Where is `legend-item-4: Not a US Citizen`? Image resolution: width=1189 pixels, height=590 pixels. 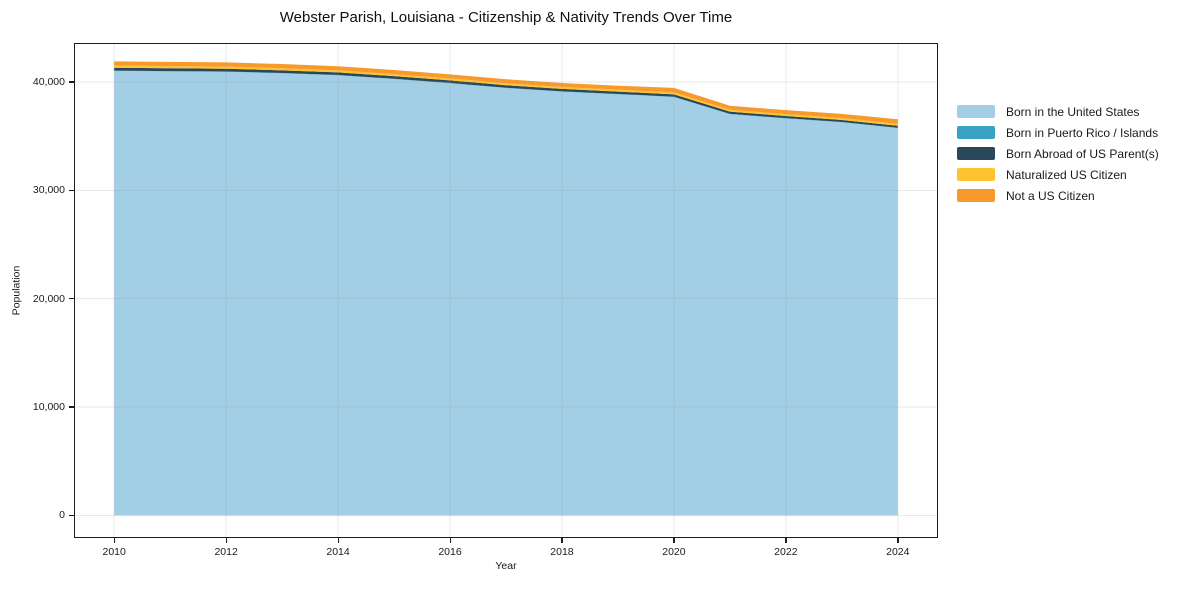 legend-item-4: Not a US Citizen is located at coordinates (1058, 195).